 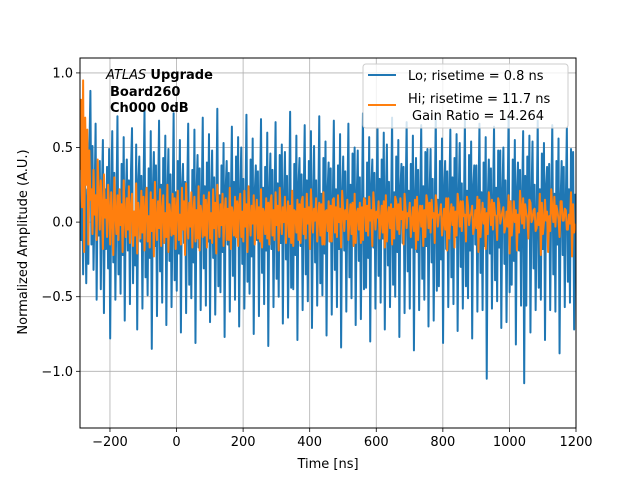 I want to click on x-tick-label: 400, so click(x=309, y=442).